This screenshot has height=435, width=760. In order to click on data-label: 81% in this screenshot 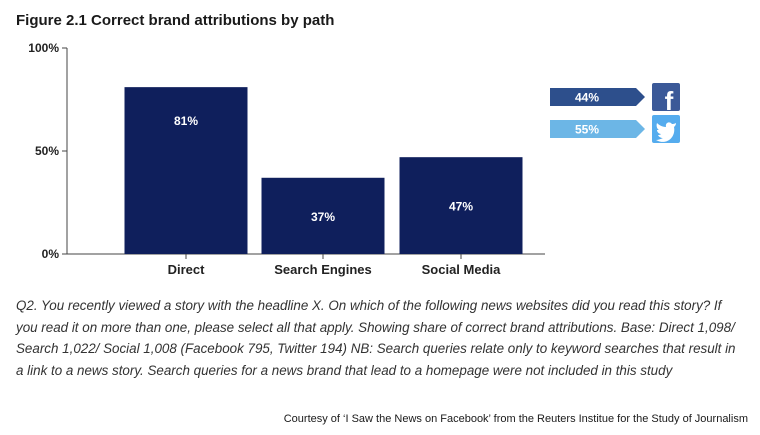, I will do `click(186, 121)`.